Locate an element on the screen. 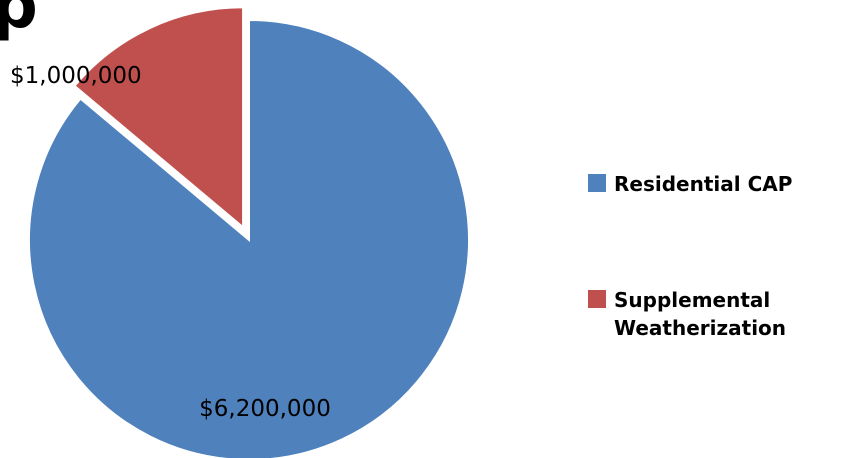  legend-item-residential-cap: Residential CAP is located at coordinates (723, 184).